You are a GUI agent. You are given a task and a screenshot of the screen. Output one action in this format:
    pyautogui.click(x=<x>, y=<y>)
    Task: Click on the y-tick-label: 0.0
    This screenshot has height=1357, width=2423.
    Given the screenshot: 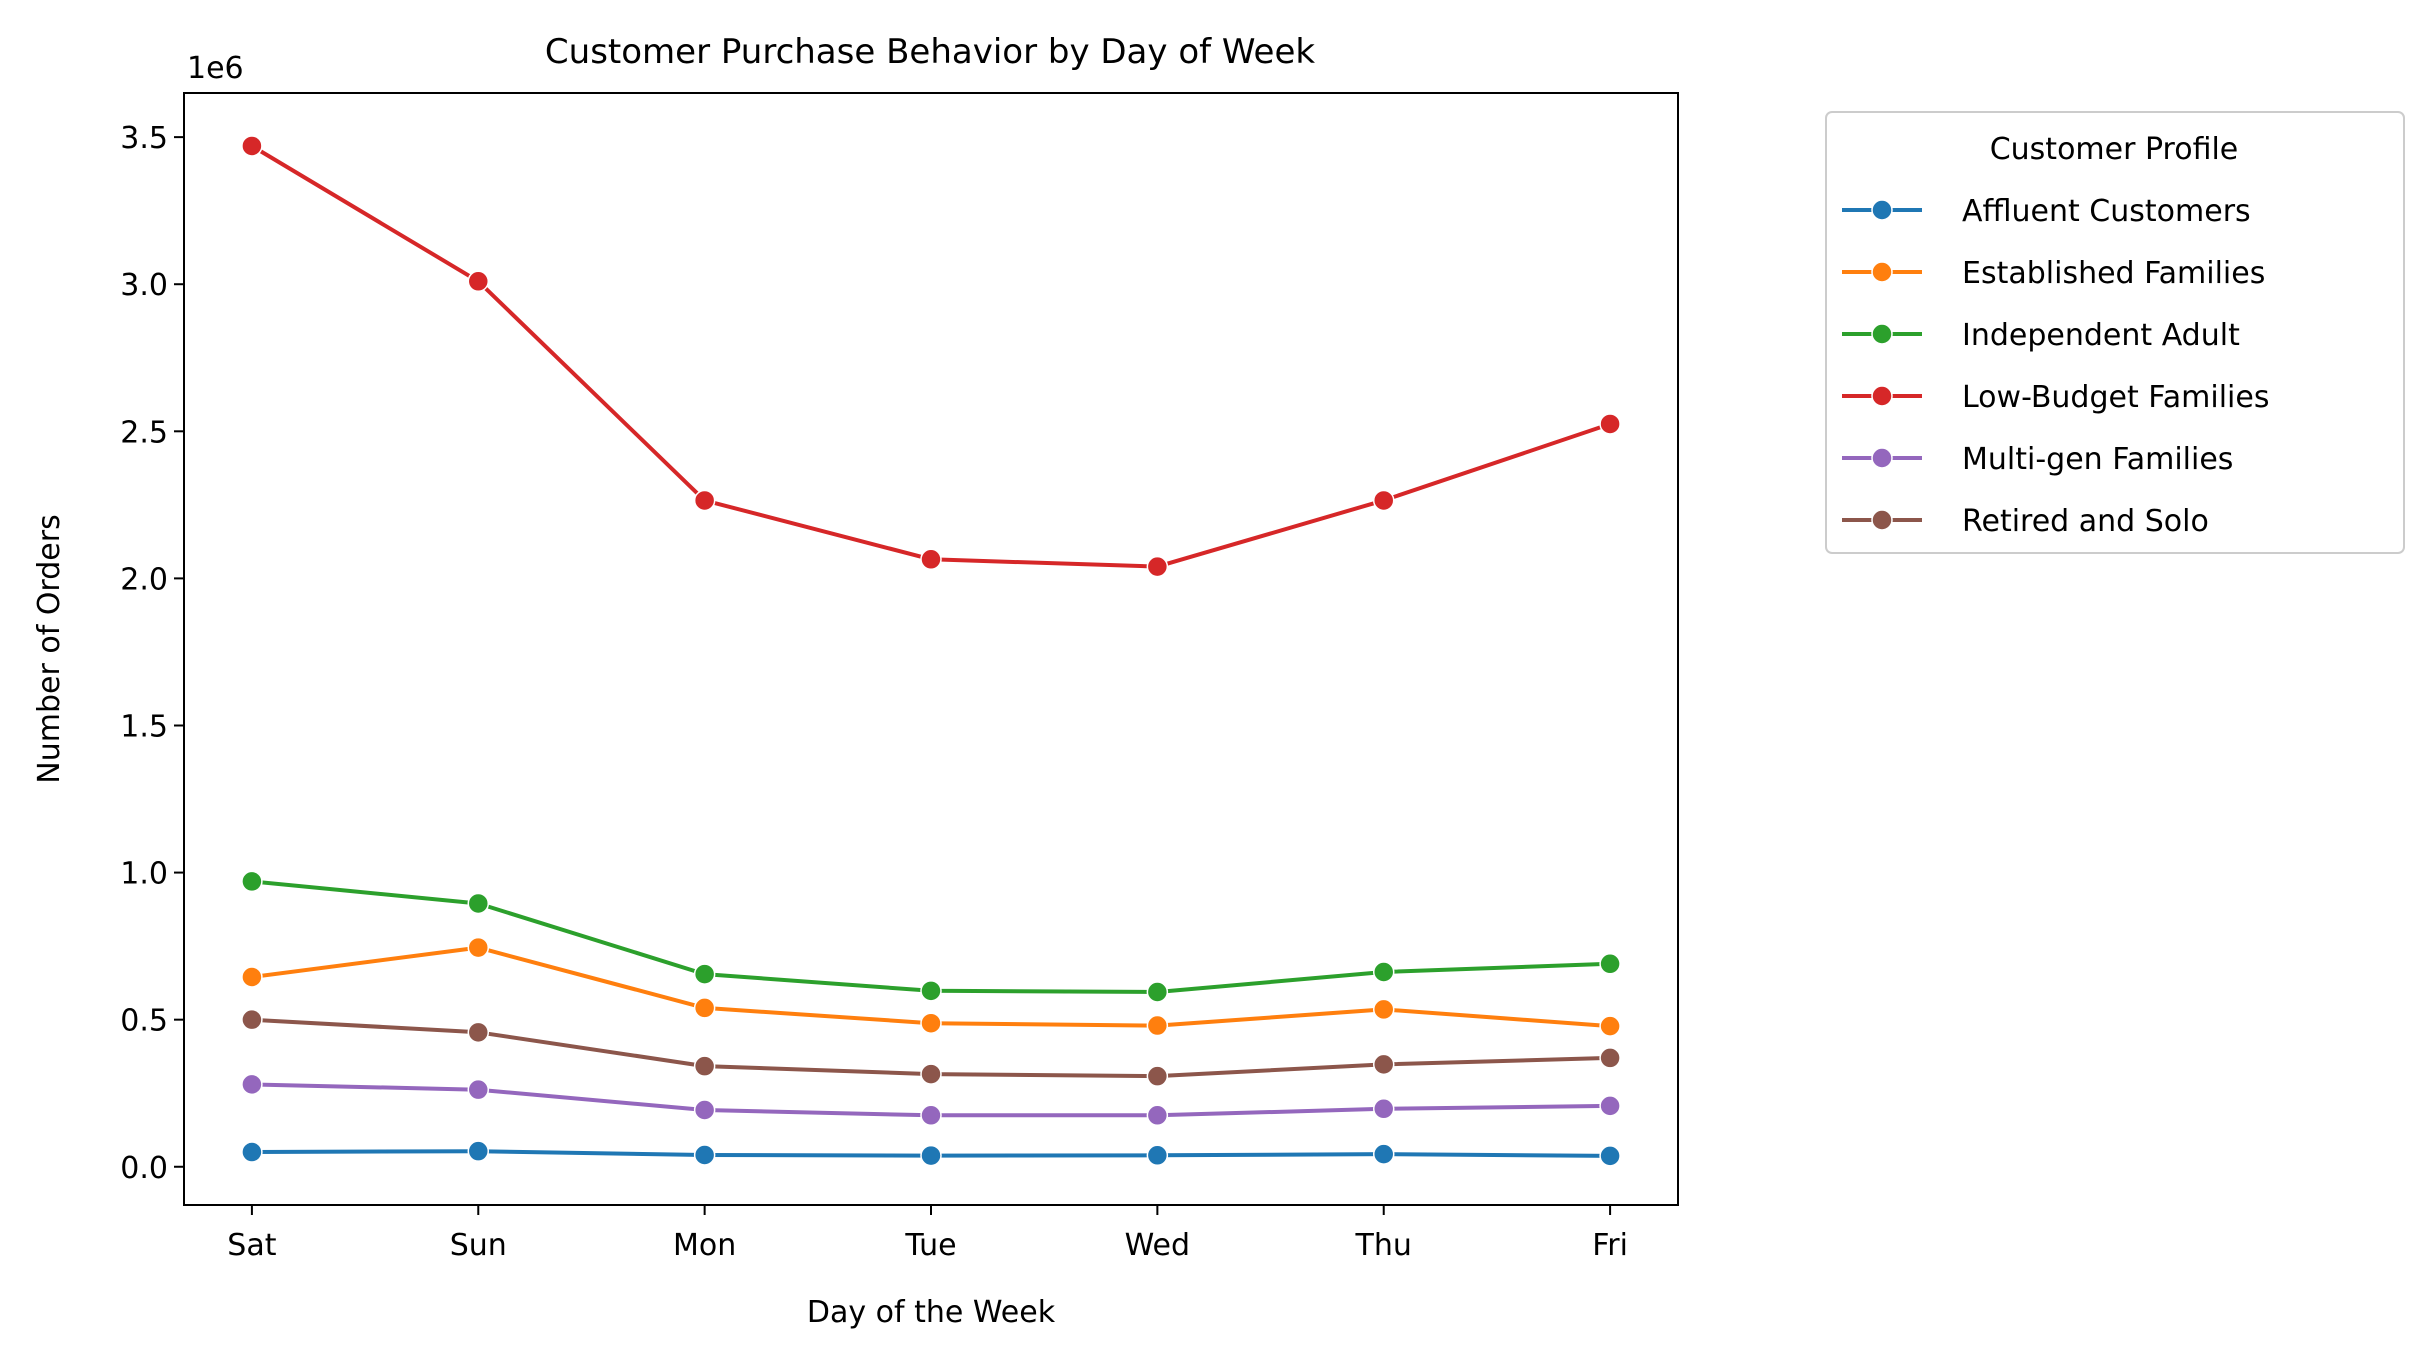 What is the action you would take?
    pyautogui.click(x=144, y=1168)
    